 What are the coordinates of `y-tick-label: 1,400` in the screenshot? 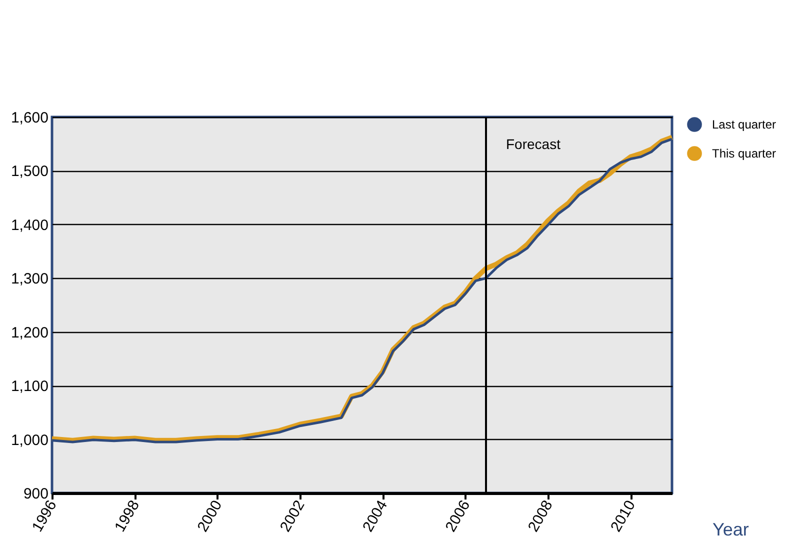 It's located at (29, 225).